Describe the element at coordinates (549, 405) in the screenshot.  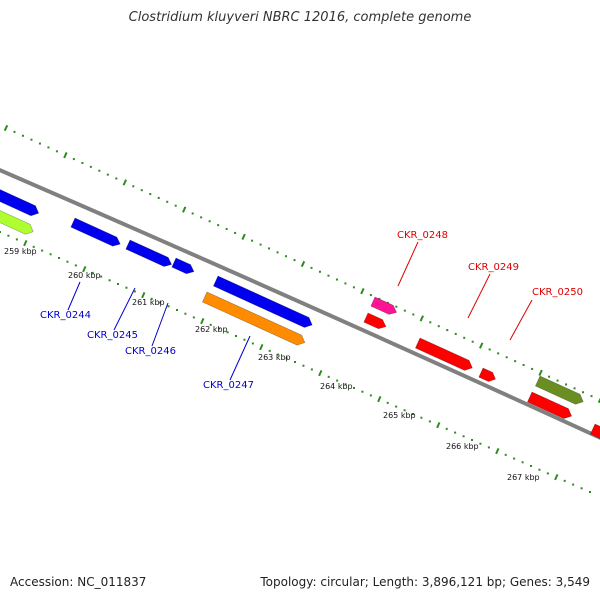
I see `gene-red-right` at that location.